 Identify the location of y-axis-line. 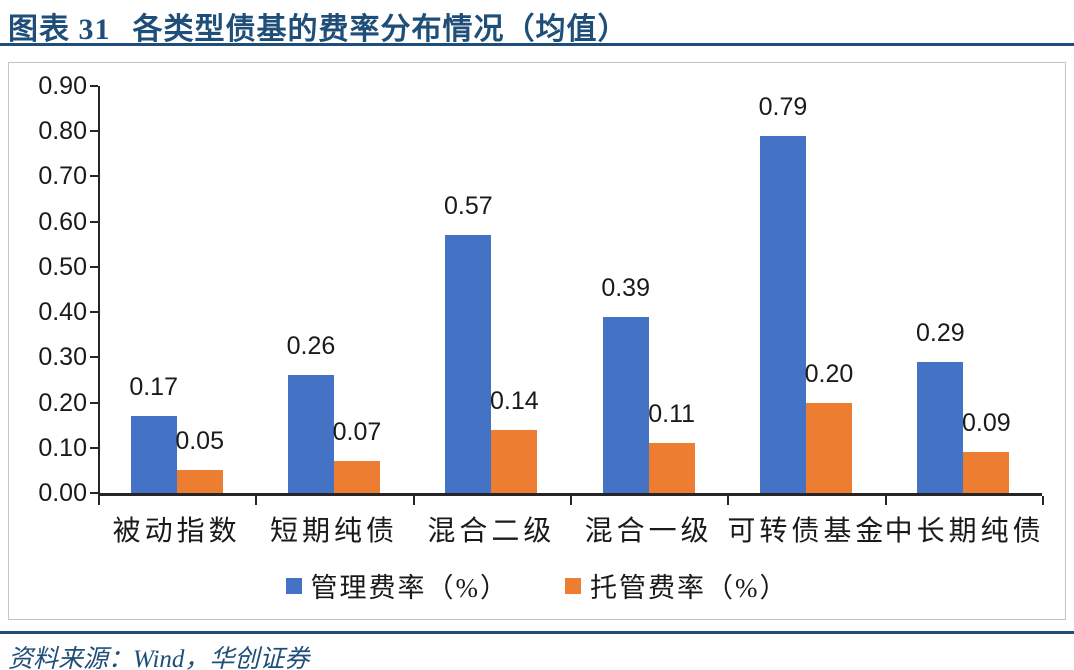
(99, 291).